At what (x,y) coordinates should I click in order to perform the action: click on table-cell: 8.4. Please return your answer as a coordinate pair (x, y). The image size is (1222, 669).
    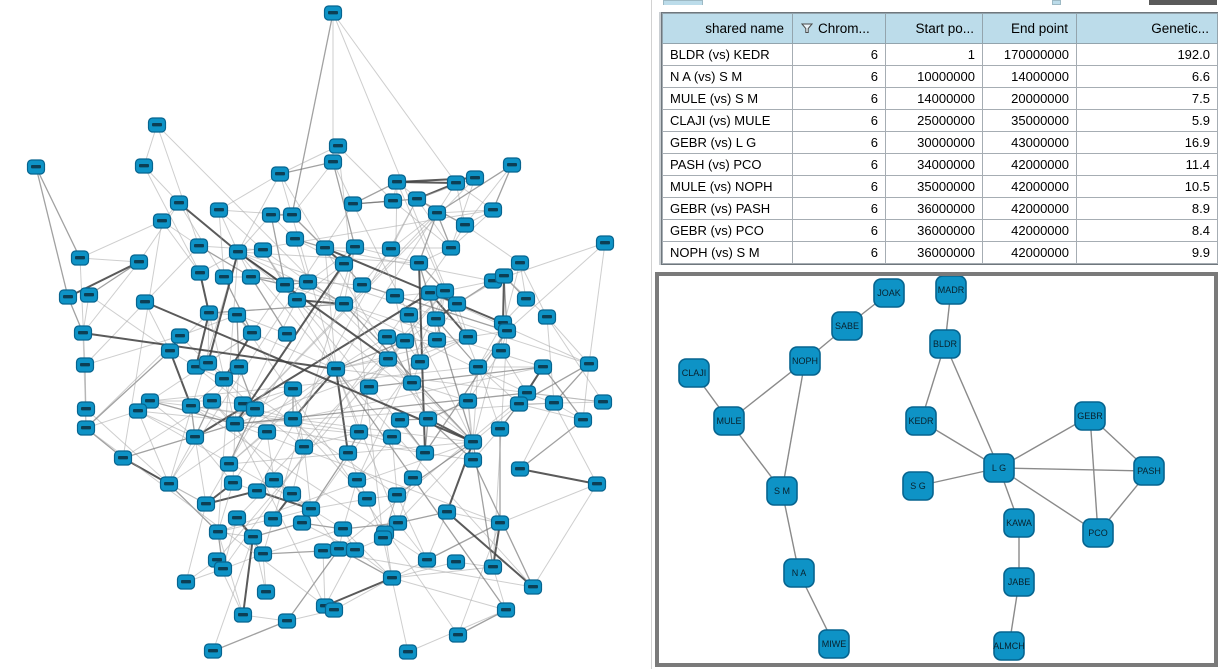
    Looking at the image, I should click on (1147, 230).